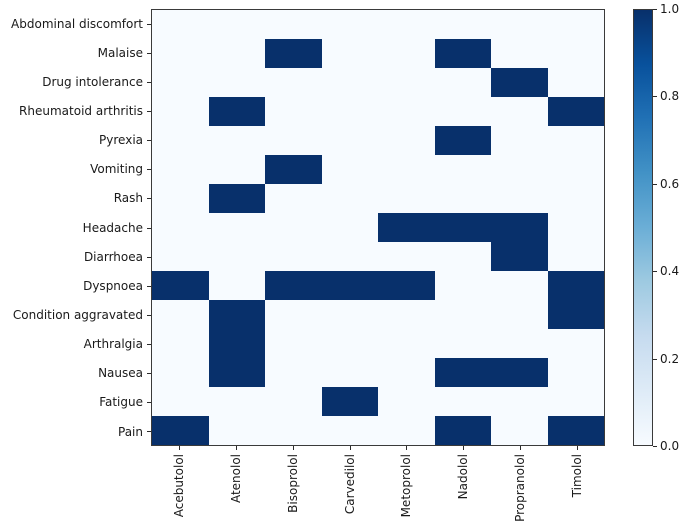 This screenshot has width=685, height=531. What do you see at coordinates (113, 256) in the screenshot?
I see `row-label: Diarrhoea` at bounding box center [113, 256].